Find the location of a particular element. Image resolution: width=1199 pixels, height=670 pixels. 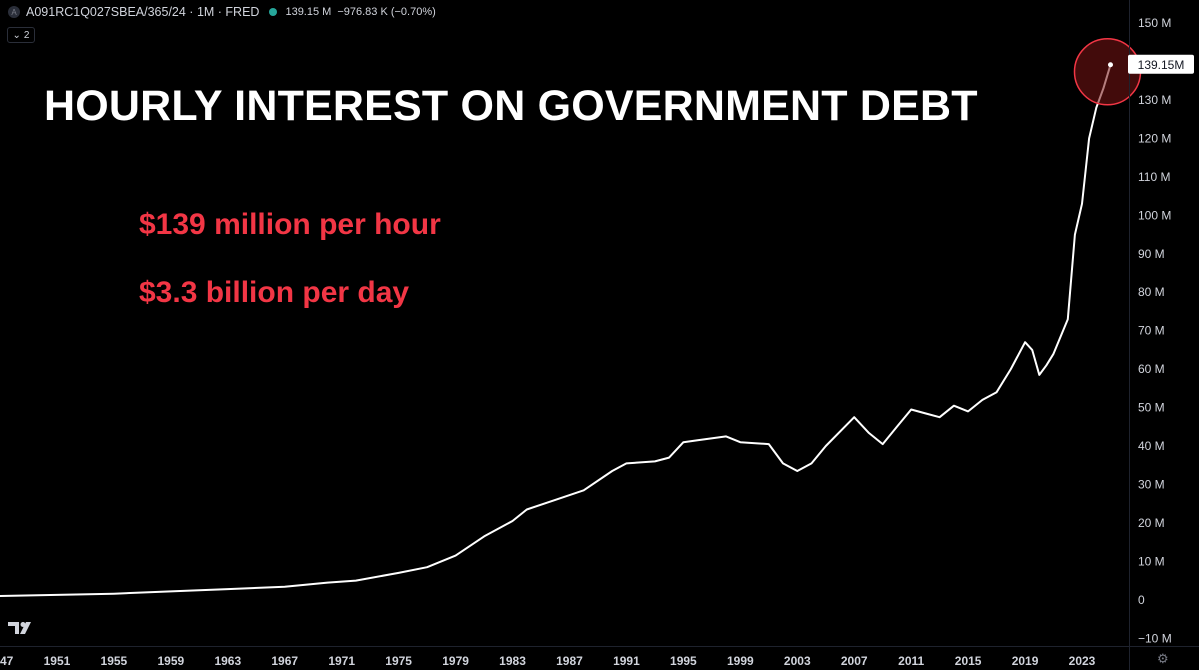

x-tick-label: 1987 is located at coordinates (569, 661).